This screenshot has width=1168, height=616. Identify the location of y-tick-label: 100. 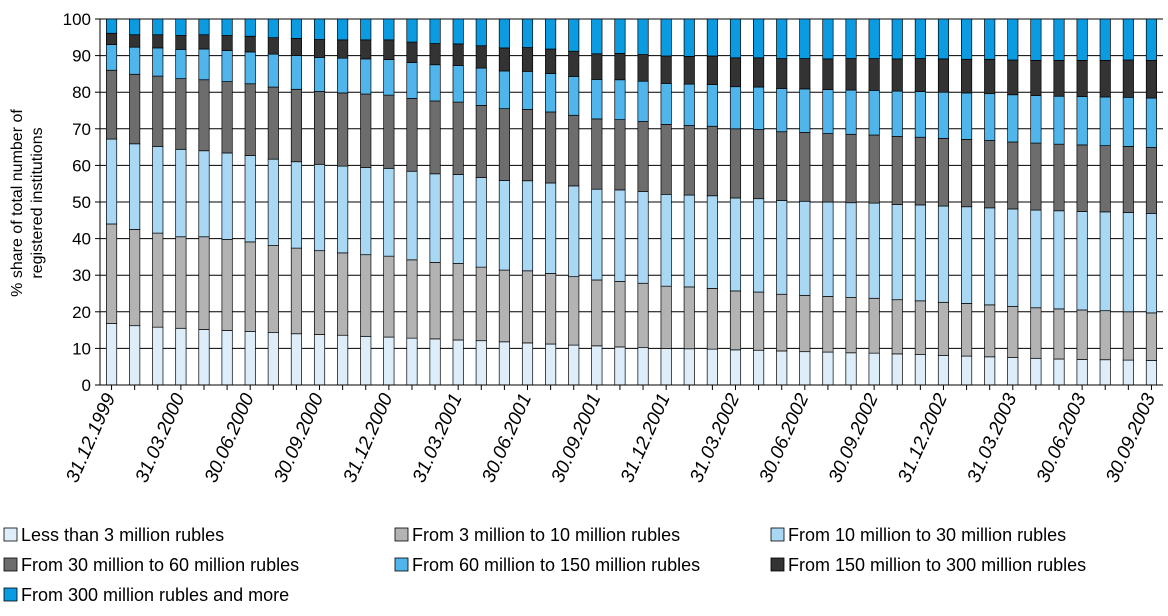
(77, 19).